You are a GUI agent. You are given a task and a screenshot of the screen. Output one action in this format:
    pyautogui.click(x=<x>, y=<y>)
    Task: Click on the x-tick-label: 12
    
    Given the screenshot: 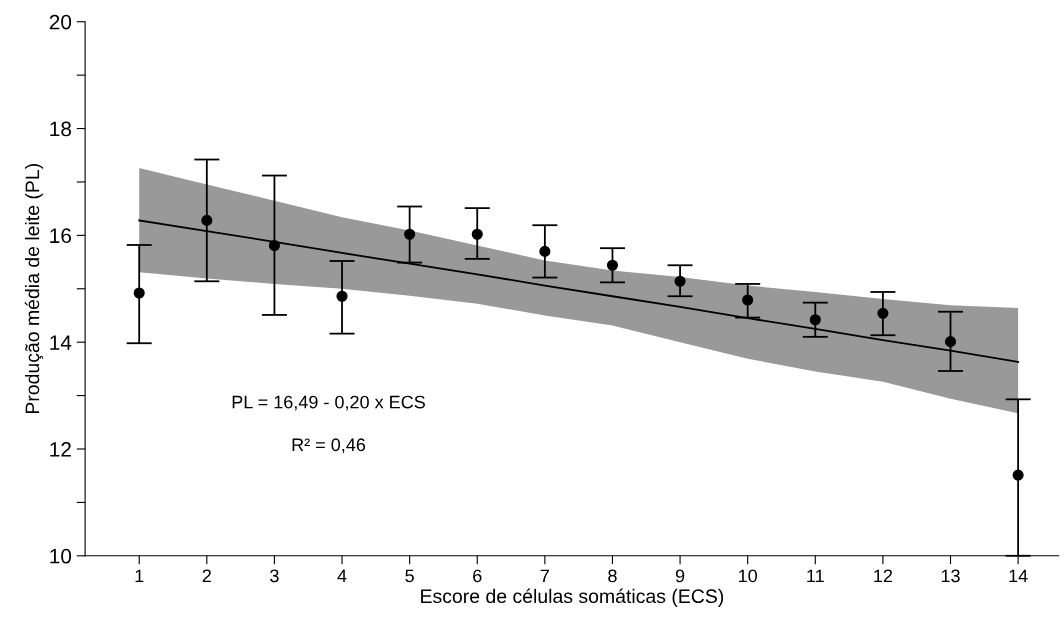 What is the action you would take?
    pyautogui.click(x=883, y=576)
    